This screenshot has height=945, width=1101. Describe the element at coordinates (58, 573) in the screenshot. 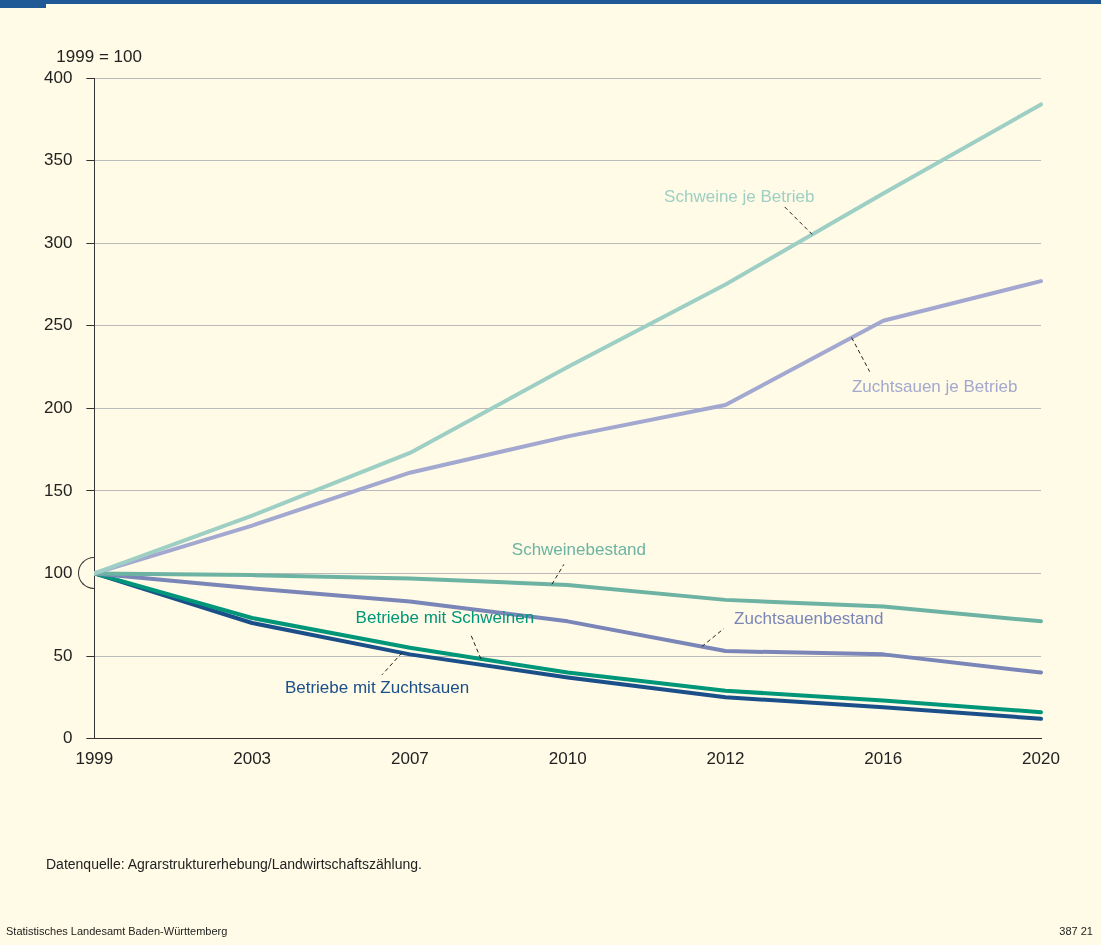

I see `y-tick-label: 100` at that location.